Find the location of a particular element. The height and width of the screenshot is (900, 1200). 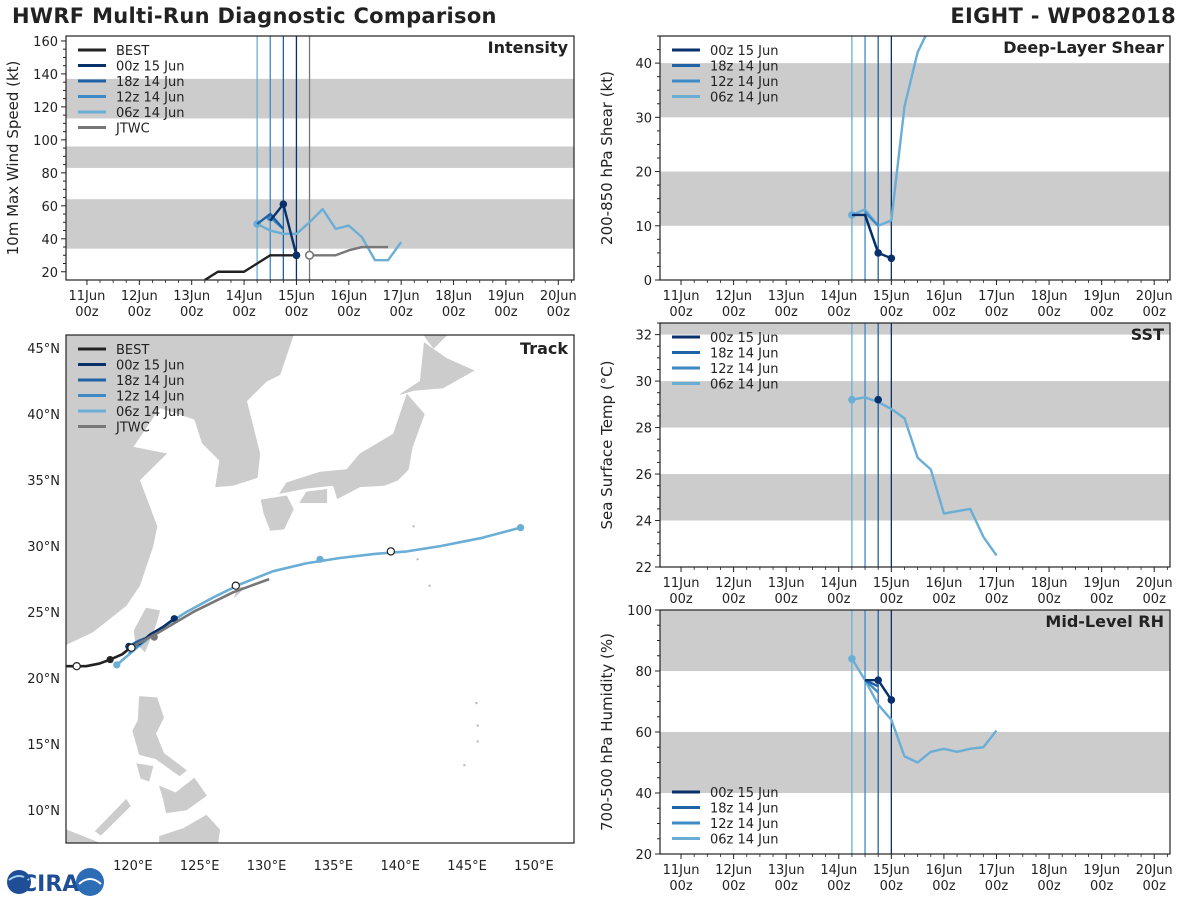

legend-label: 12z 14 Jun is located at coordinates (744, 824).